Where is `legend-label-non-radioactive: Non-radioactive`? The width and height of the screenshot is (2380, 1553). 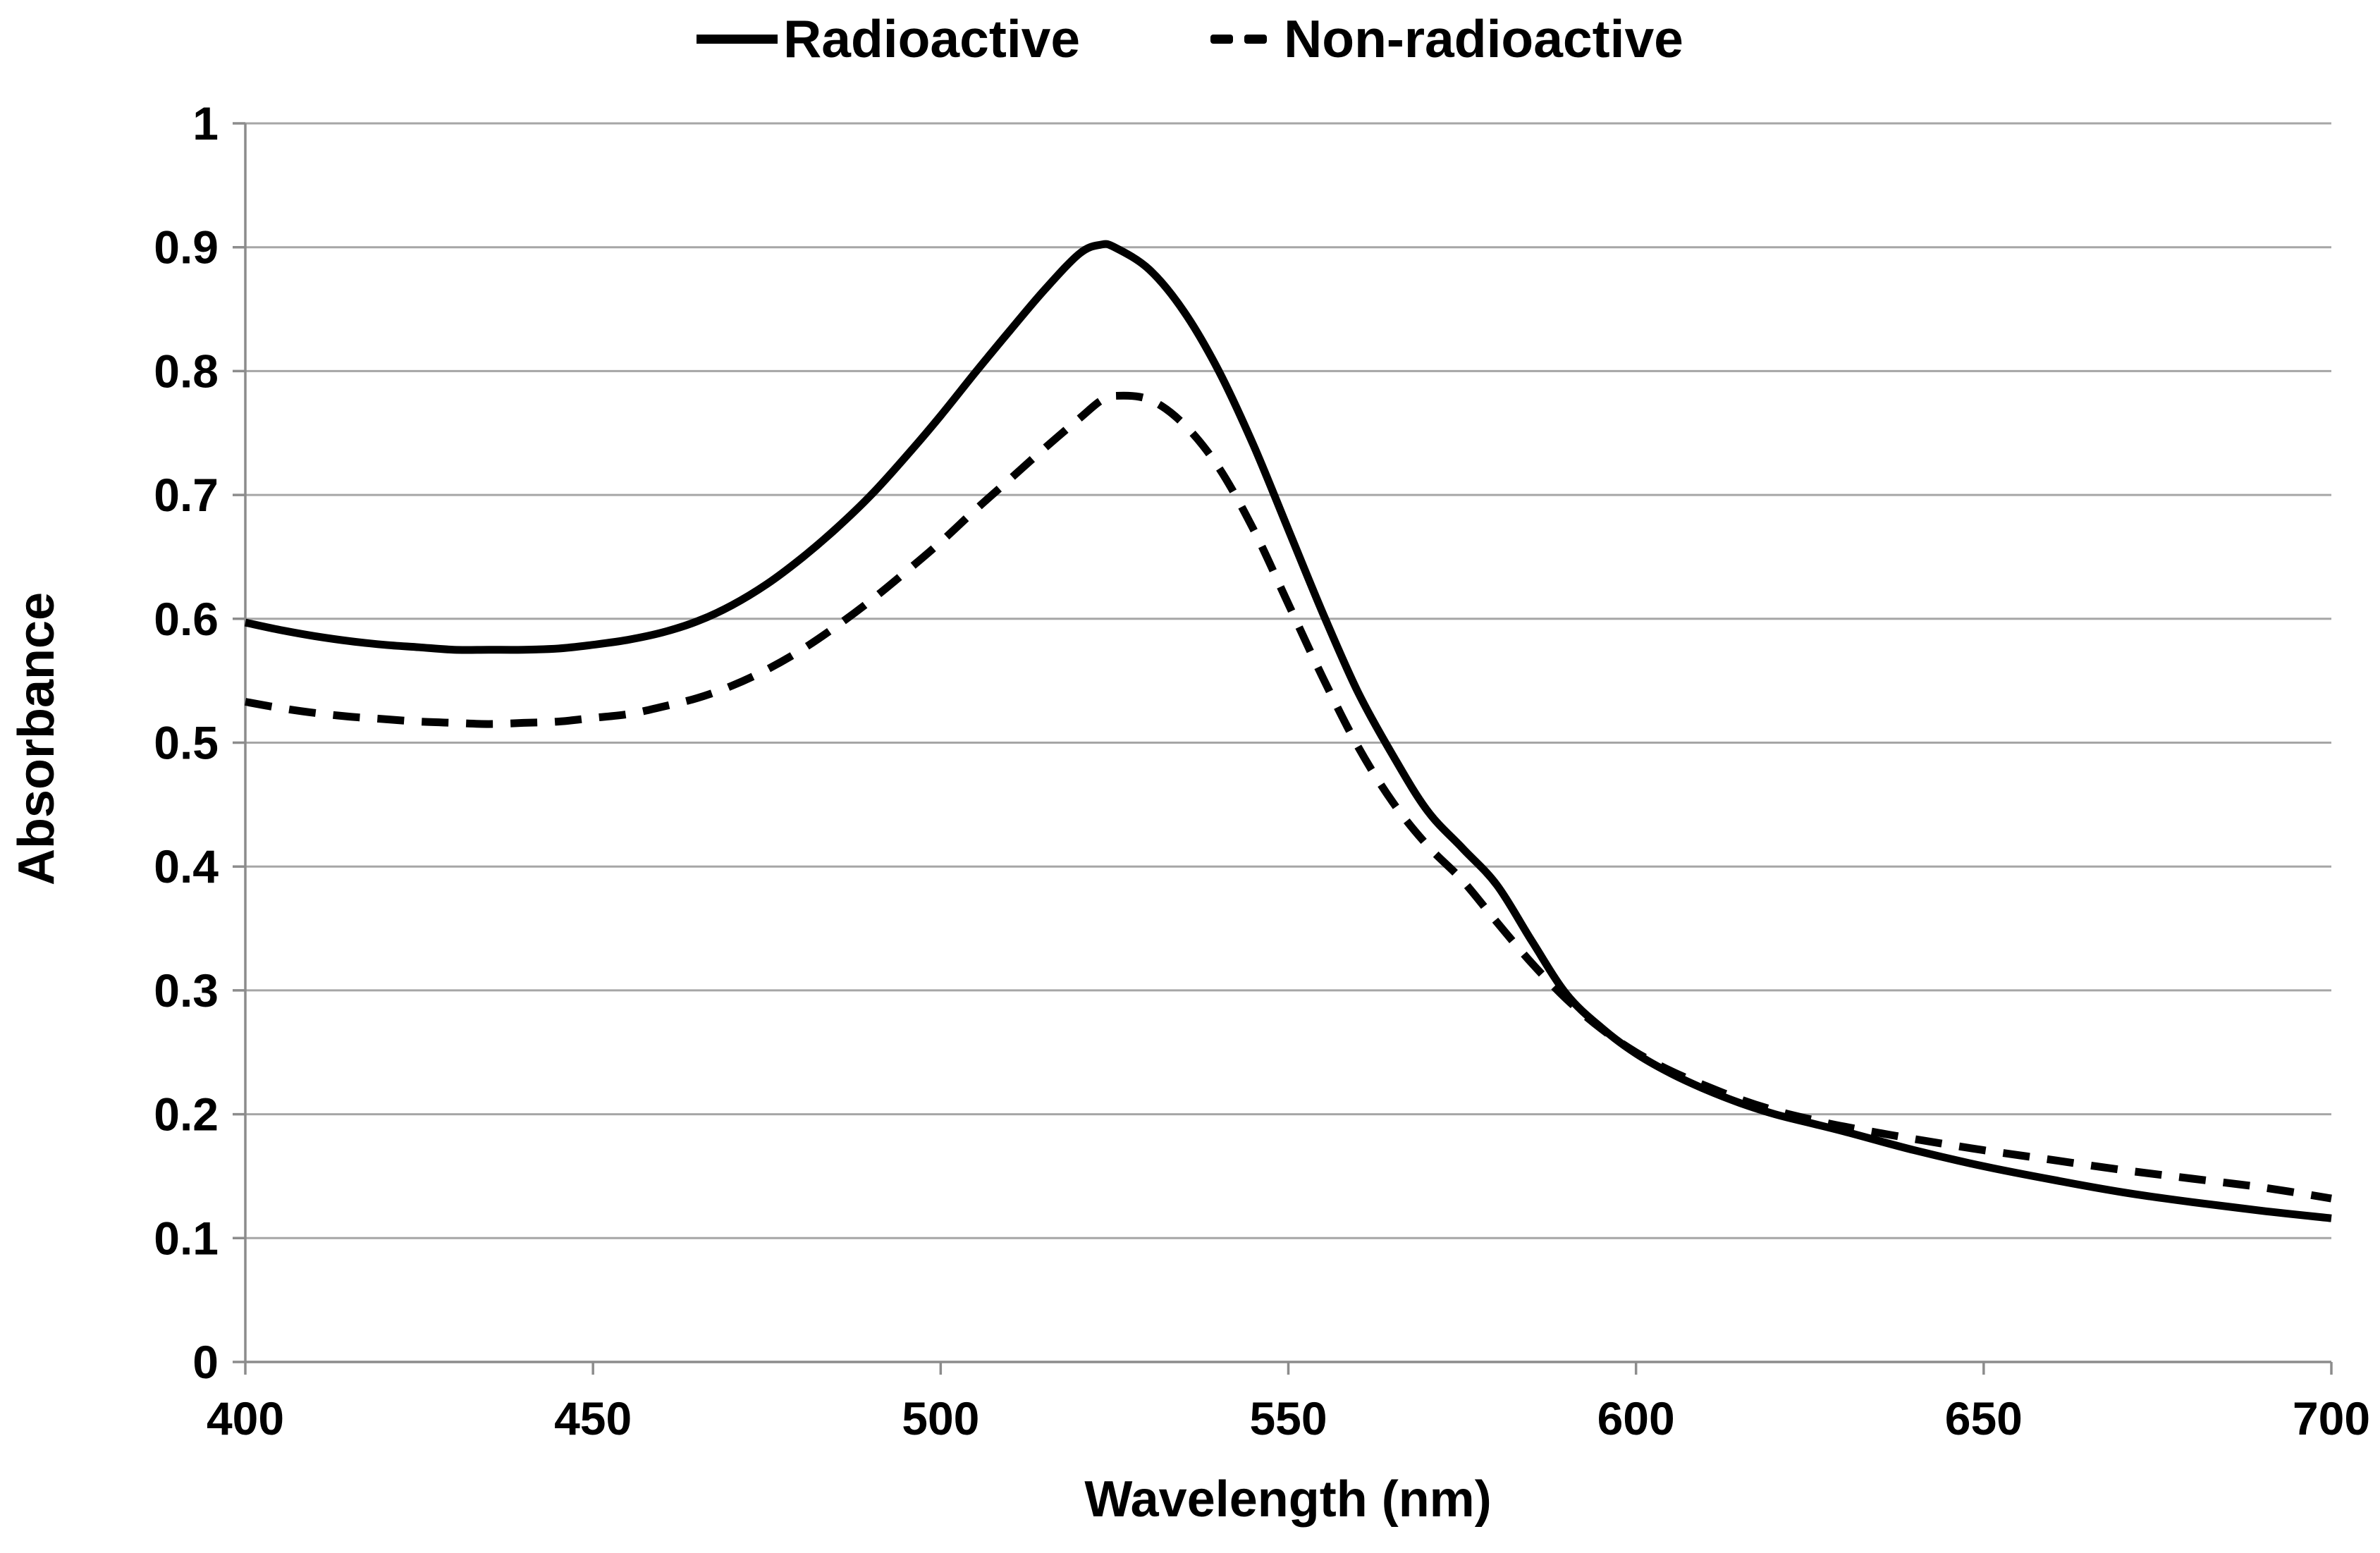 legend-label-non-radioactive: Non-radioactive is located at coordinates (1483, 38).